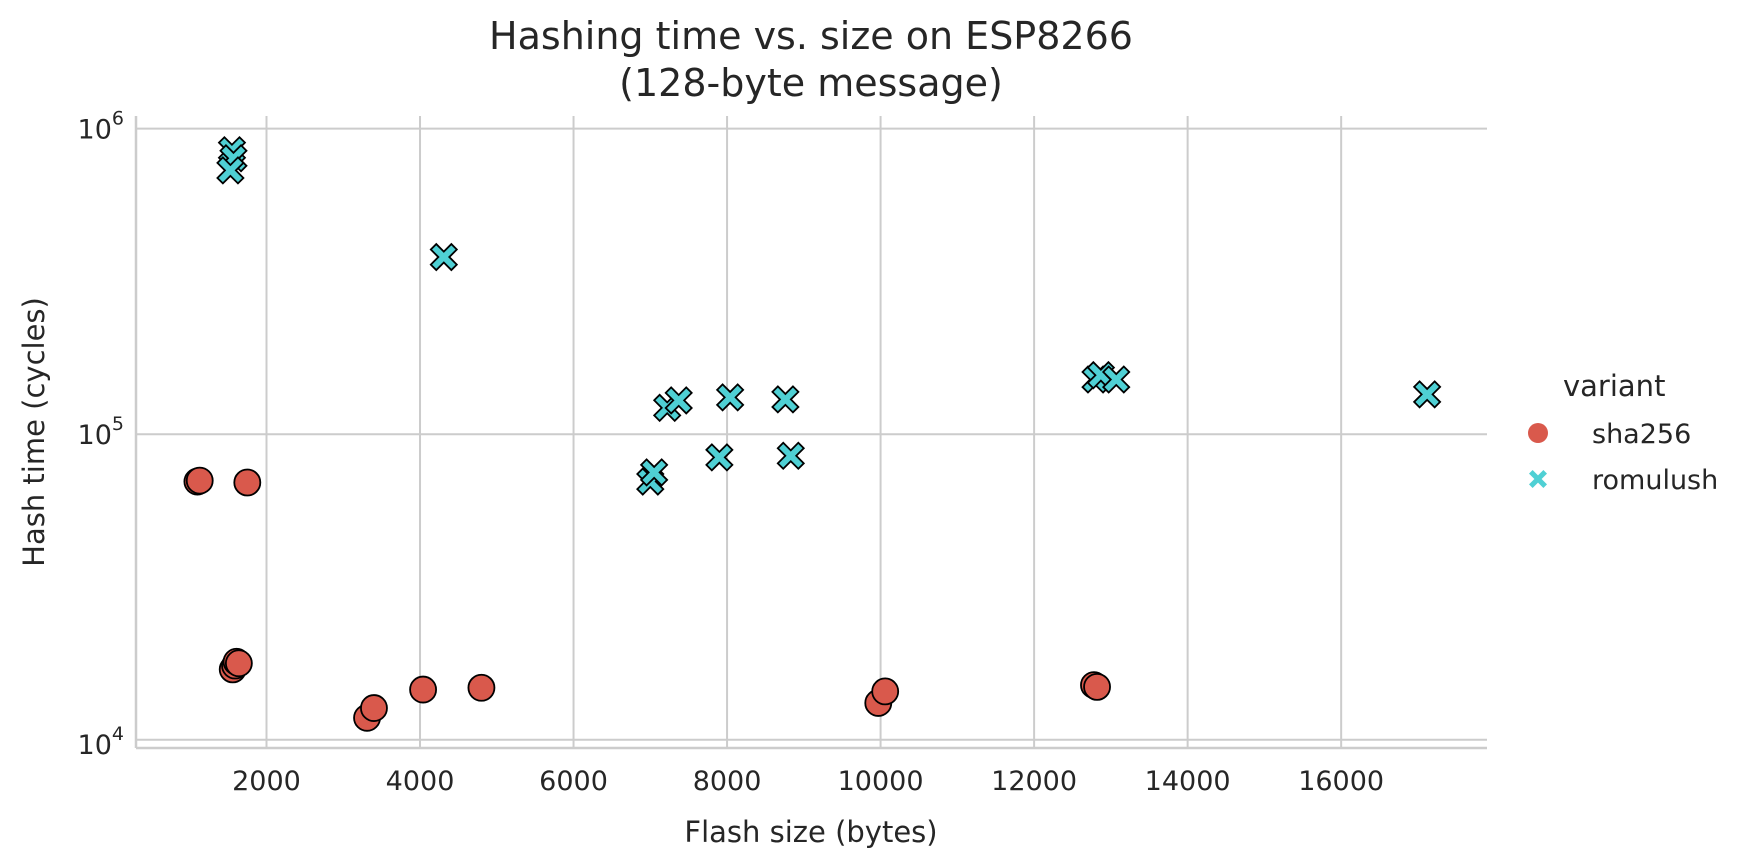 This screenshot has width=1740, height=865. Describe the element at coordinates (1538, 433) in the screenshot. I see `legend-marker-sha256` at that location.